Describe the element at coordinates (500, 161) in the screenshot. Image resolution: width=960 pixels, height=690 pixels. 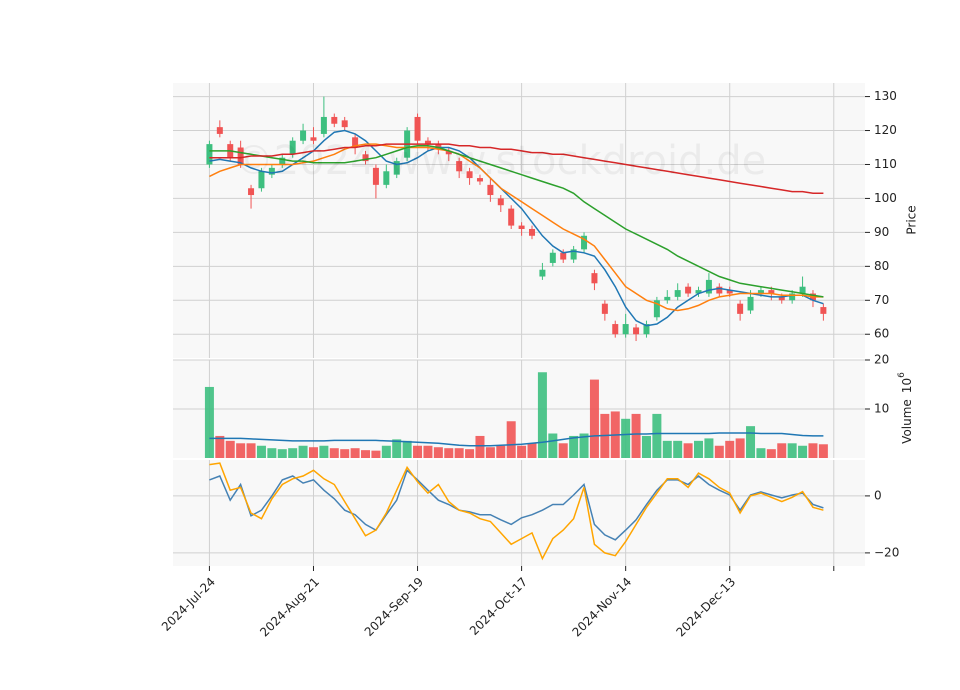
I see `watermark: ©2024 www.stockdroid.de` at that location.